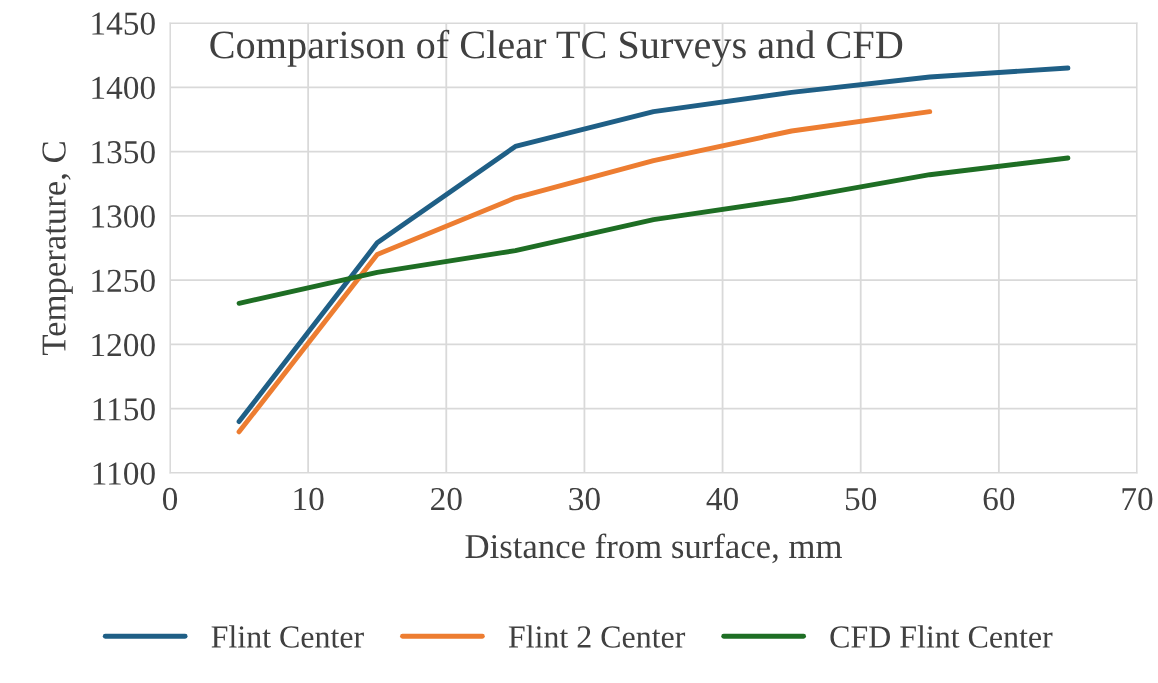 Image resolution: width=1158 pixels, height=683 pixels. What do you see at coordinates (287, 636) in the screenshot?
I see `legend-label: Flint Center` at bounding box center [287, 636].